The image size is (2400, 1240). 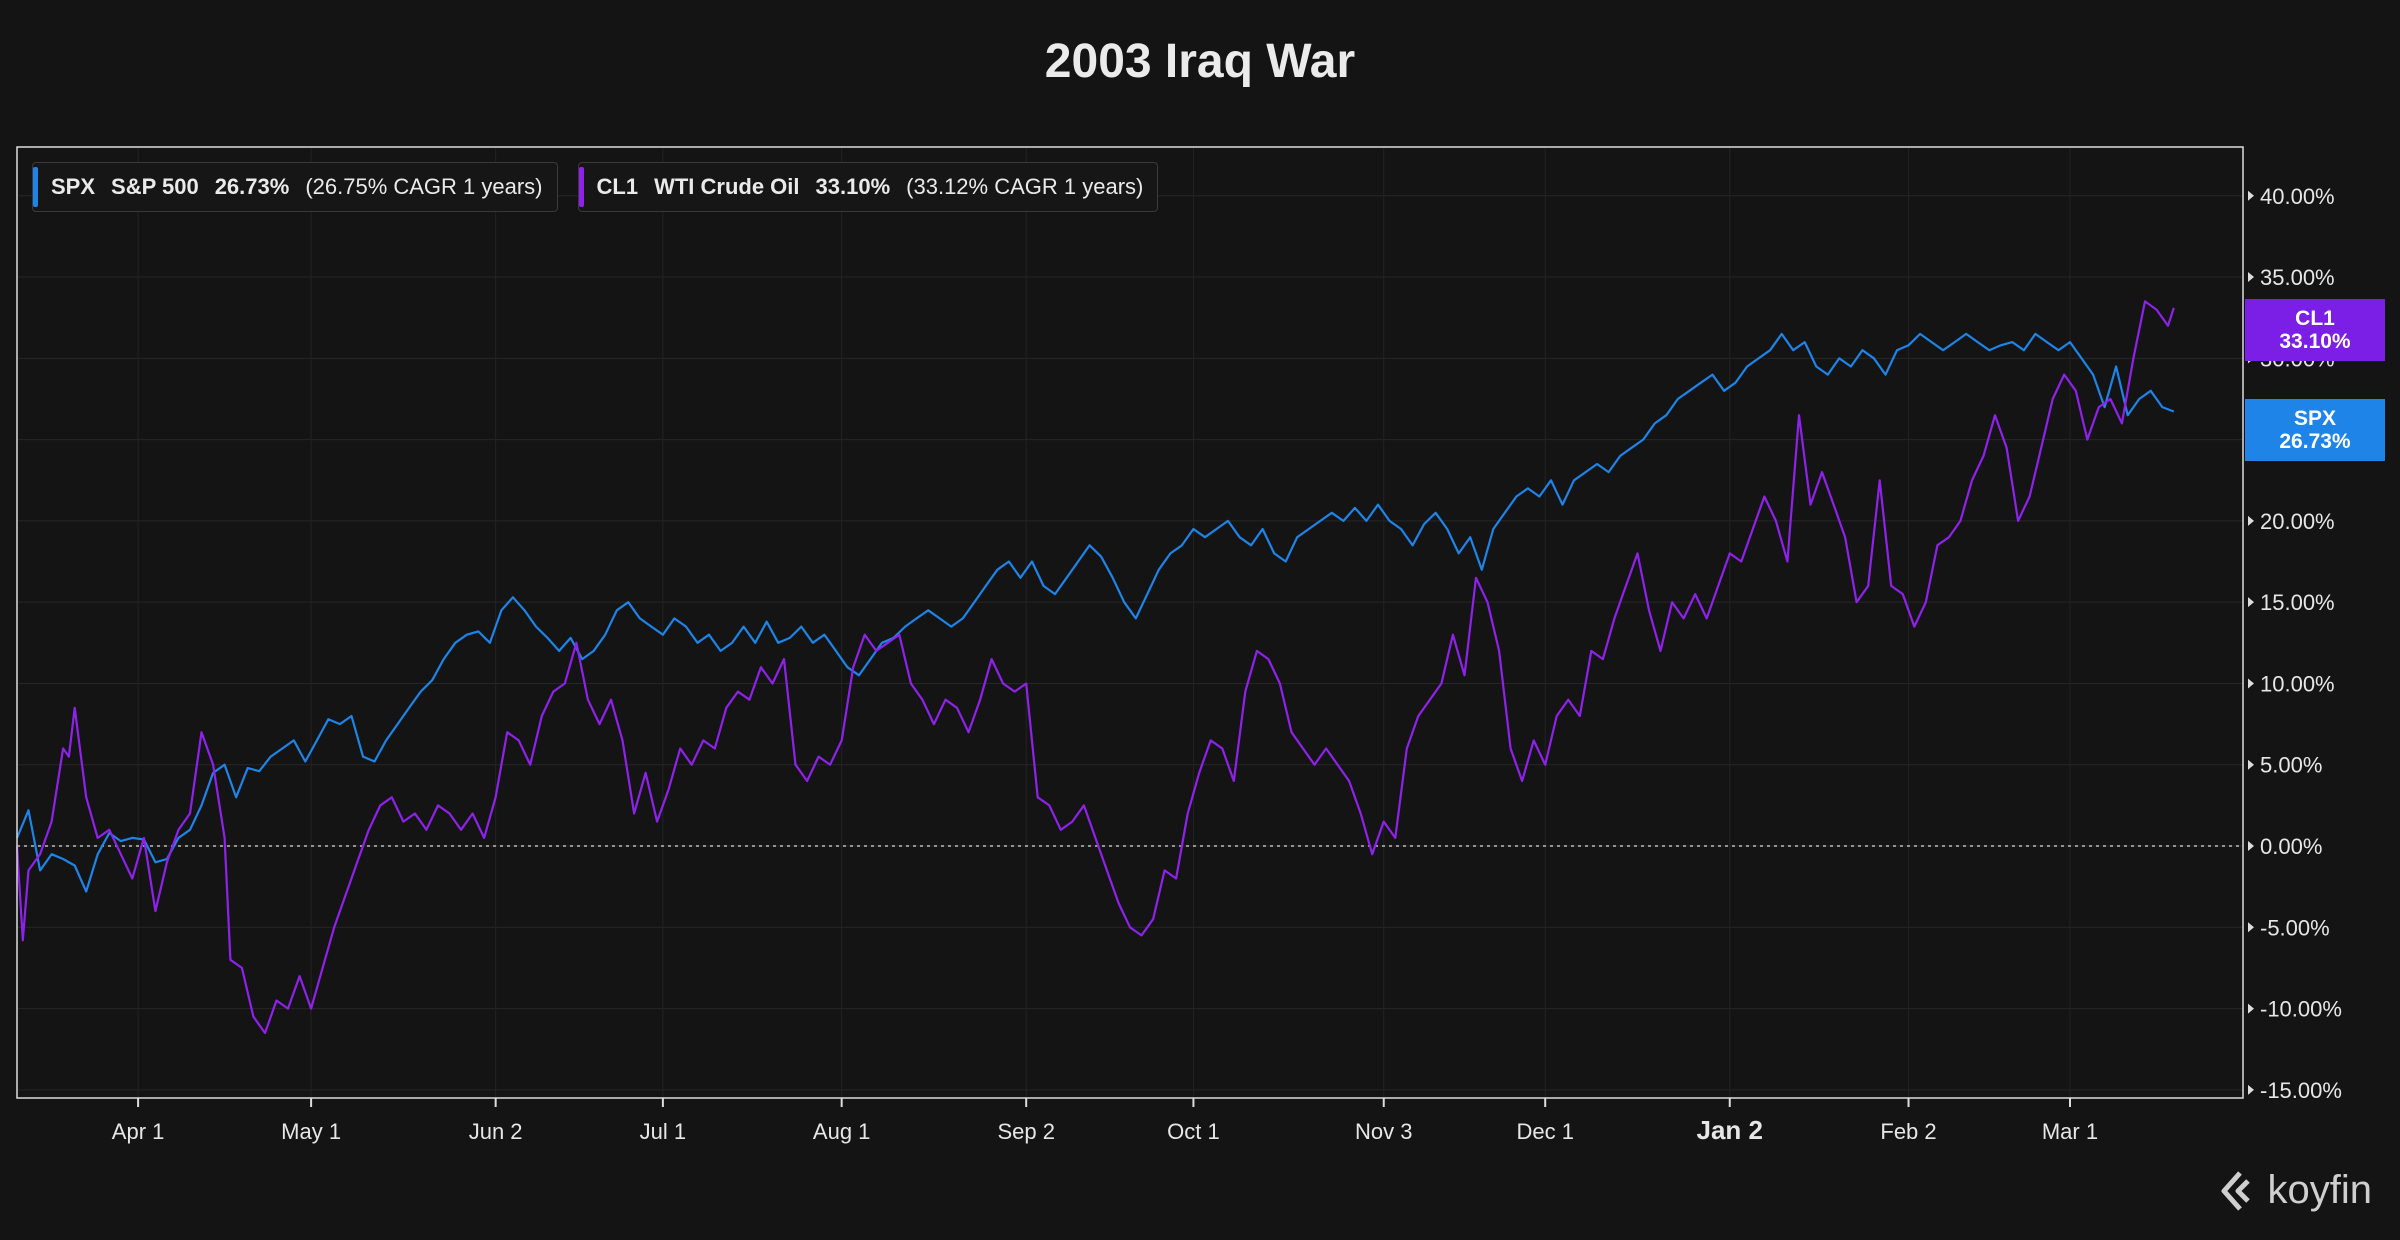 I want to click on last-value-badge-cl1: CL1 33.10%, so click(x=2315, y=330).